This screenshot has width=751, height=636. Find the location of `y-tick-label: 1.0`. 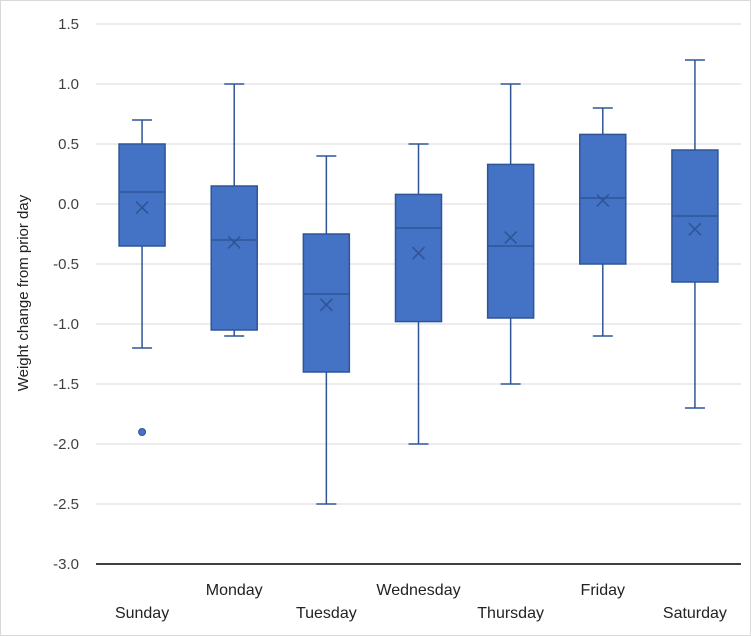

y-tick-label: 1.0 is located at coordinates (68, 84).